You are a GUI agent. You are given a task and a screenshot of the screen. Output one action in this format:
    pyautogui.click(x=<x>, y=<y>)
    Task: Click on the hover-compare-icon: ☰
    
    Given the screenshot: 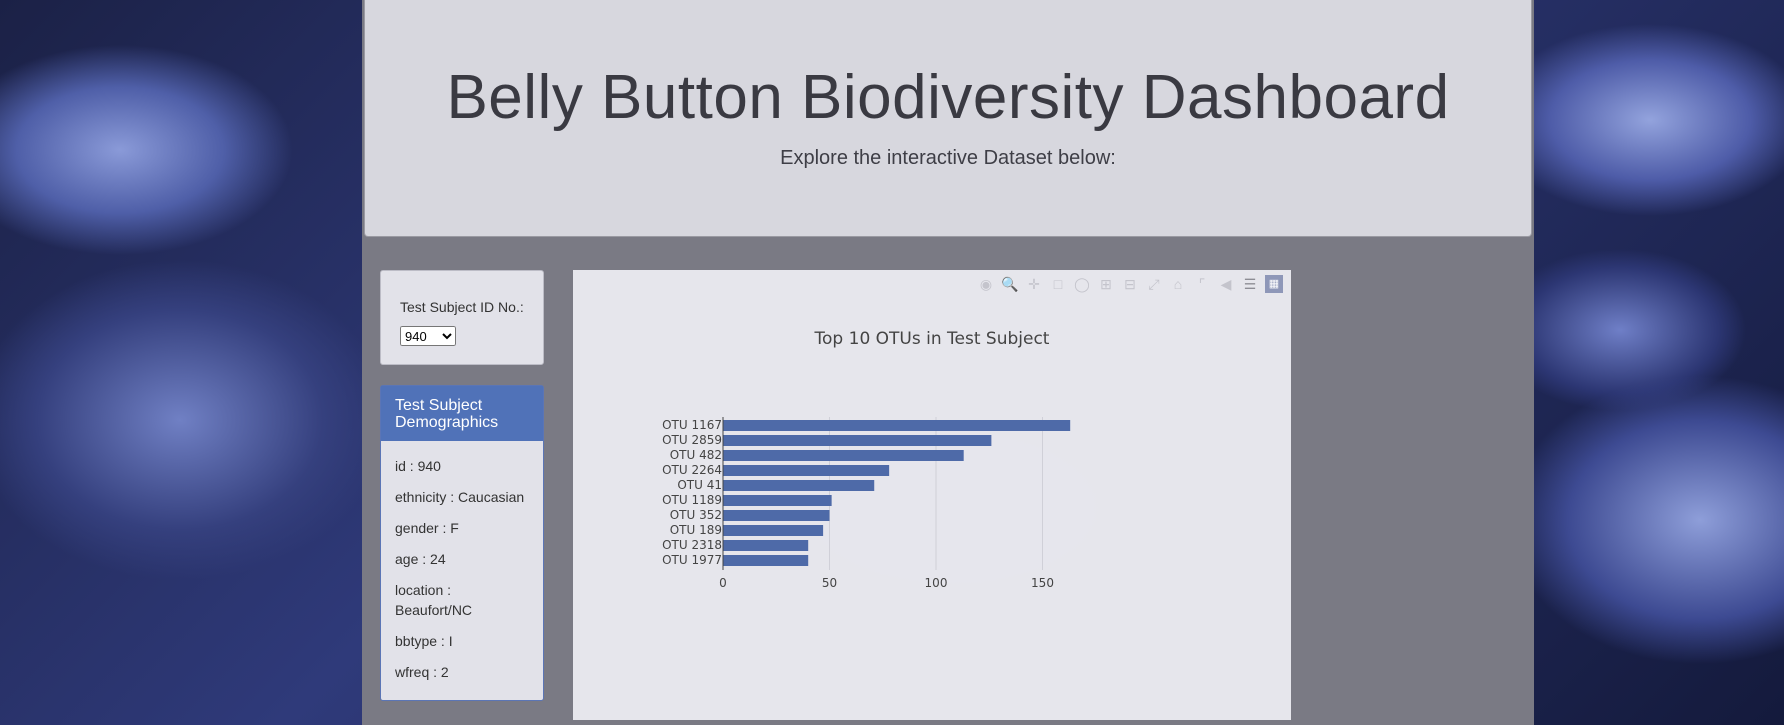 What is the action you would take?
    pyautogui.click(x=1250, y=284)
    